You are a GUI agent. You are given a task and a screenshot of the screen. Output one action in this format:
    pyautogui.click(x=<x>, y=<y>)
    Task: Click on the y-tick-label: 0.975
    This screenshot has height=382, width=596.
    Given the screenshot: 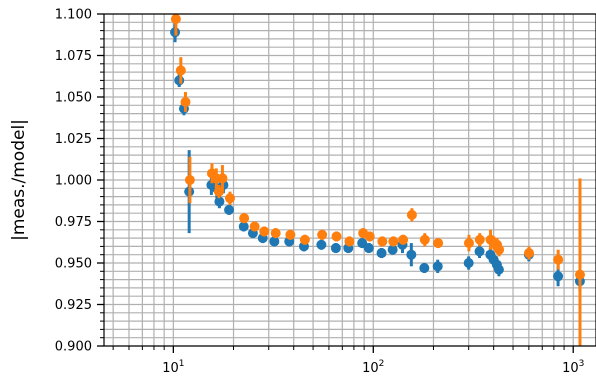 What is the action you would take?
    pyautogui.click(x=73, y=222)
    